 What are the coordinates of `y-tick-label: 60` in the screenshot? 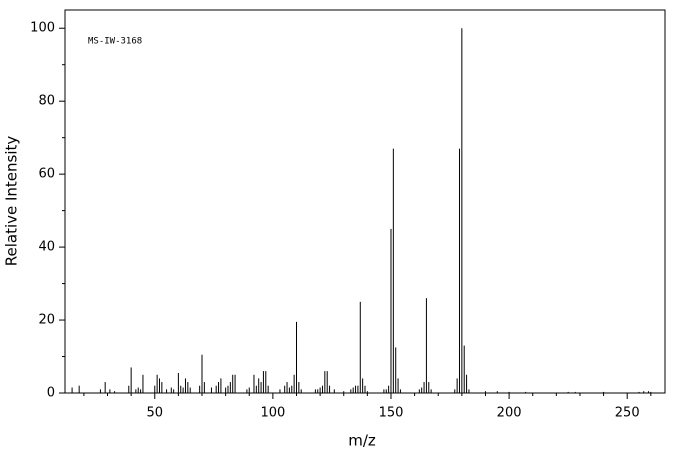 It's located at (46, 174).